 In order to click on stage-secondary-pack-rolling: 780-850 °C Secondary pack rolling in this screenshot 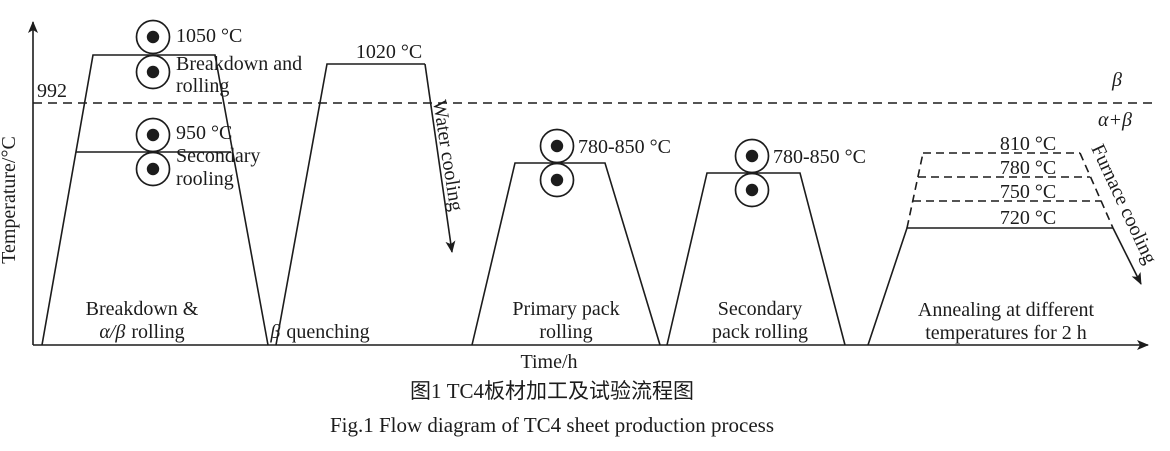, I will do `click(766, 242)`.